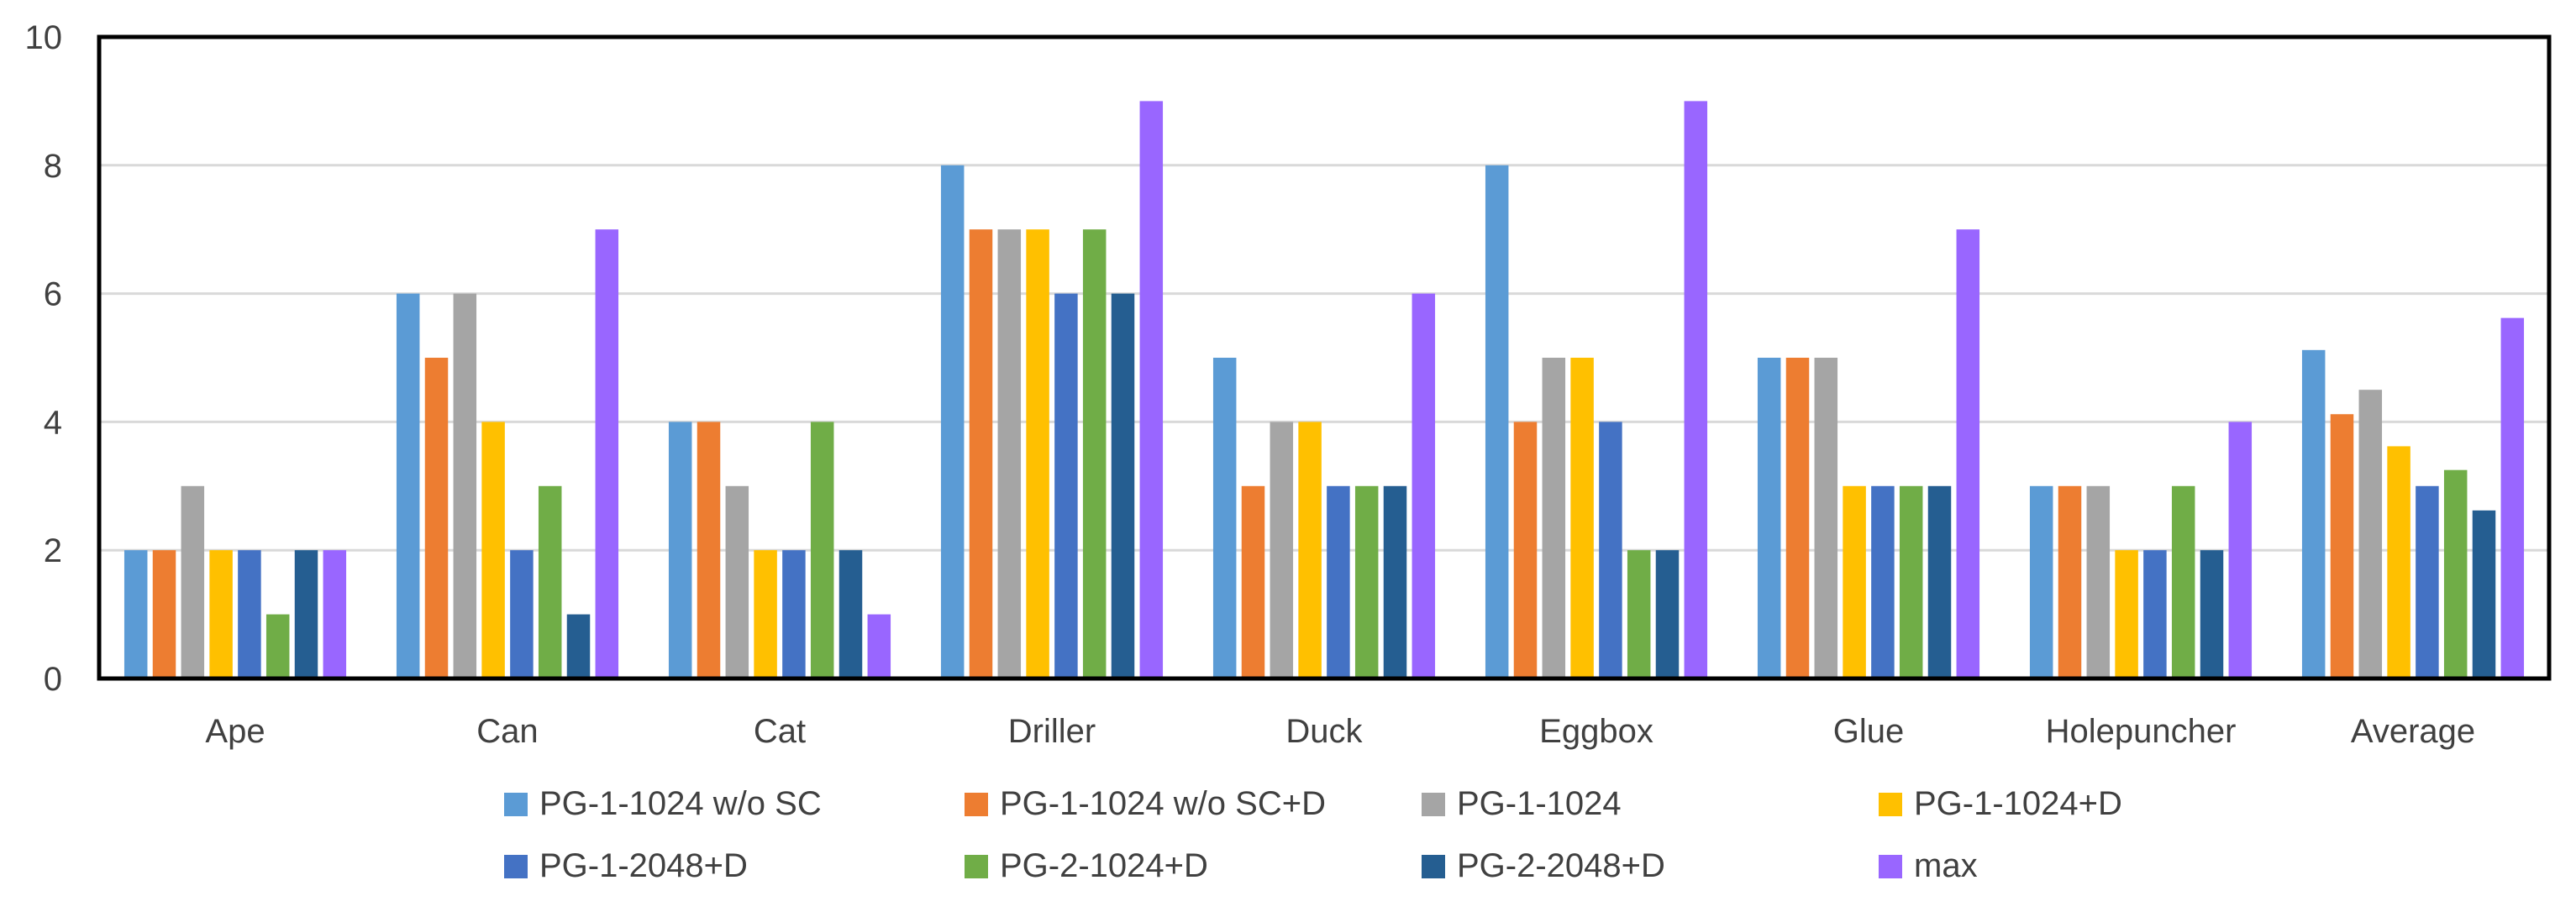 This screenshot has width=2576, height=917. I want to click on x-category-label: Average, so click(2413, 731).